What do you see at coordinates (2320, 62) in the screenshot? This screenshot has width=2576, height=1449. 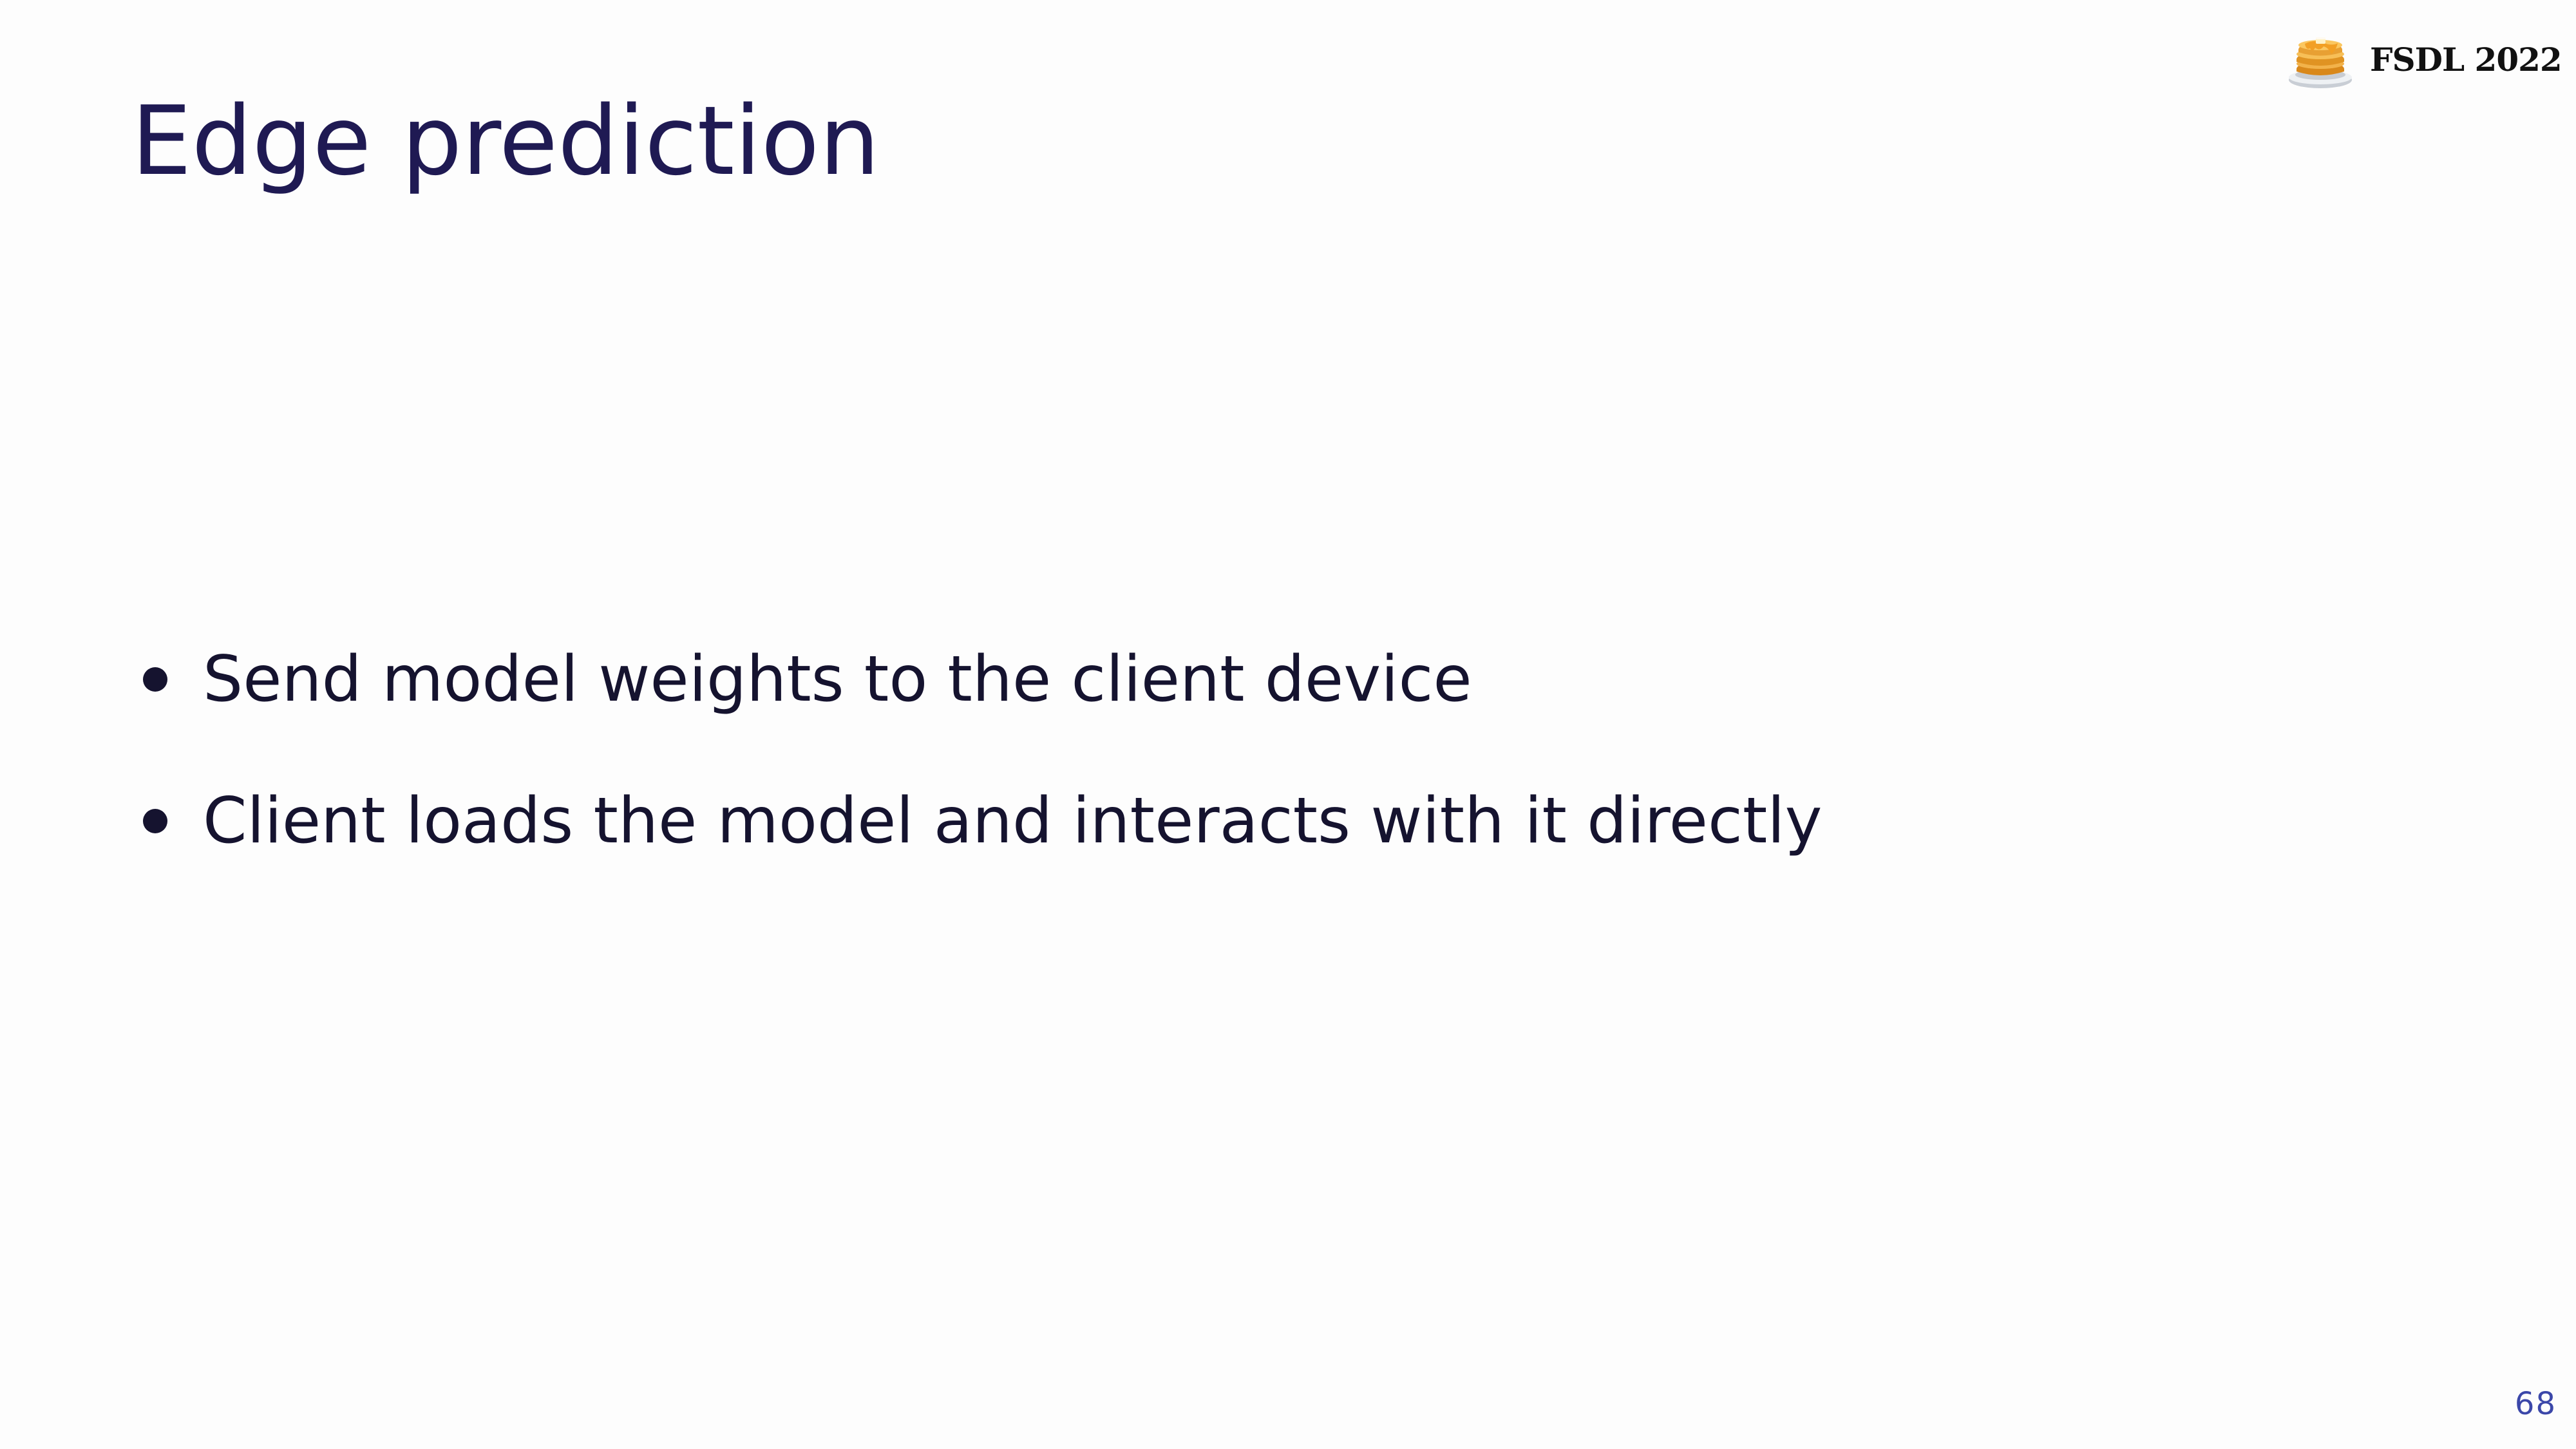 I see `pancake-stack-icon` at bounding box center [2320, 62].